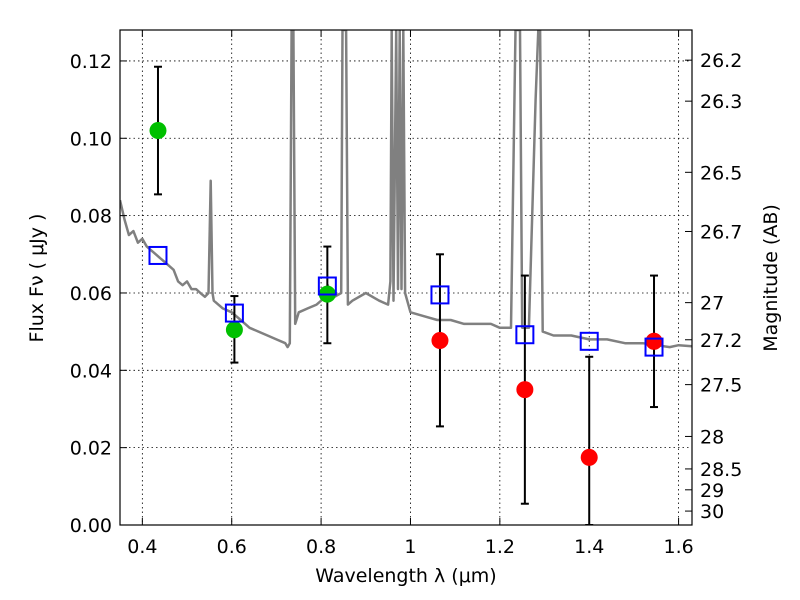  What do you see at coordinates (721, 232) in the screenshot?
I see `right-tick-label: 26.7` at bounding box center [721, 232].